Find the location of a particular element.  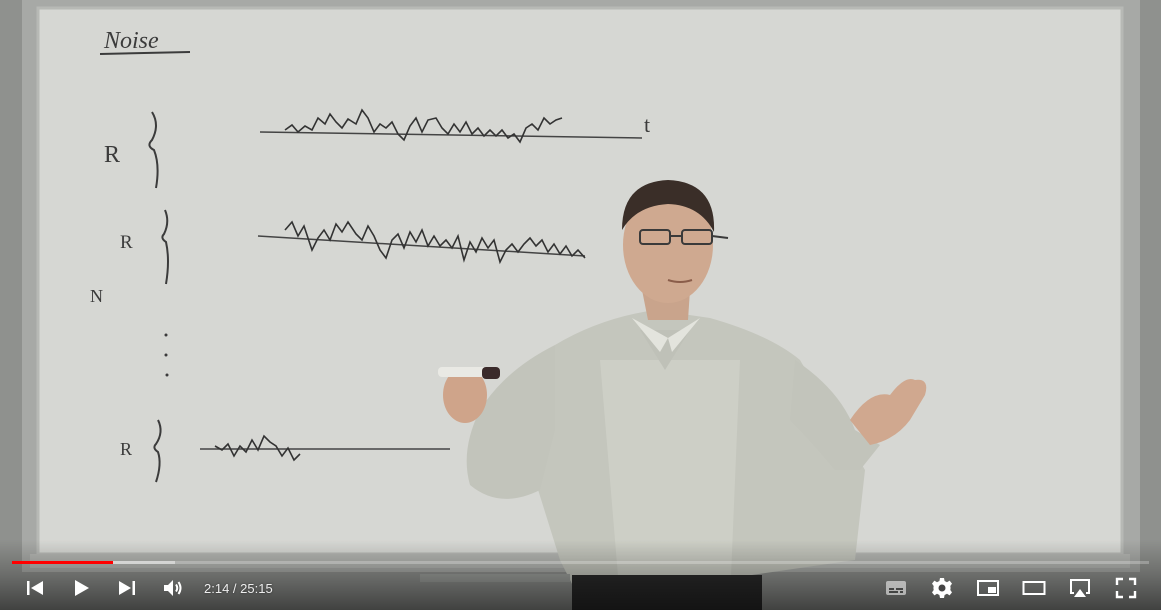

play-icon is located at coordinates (82, 588).